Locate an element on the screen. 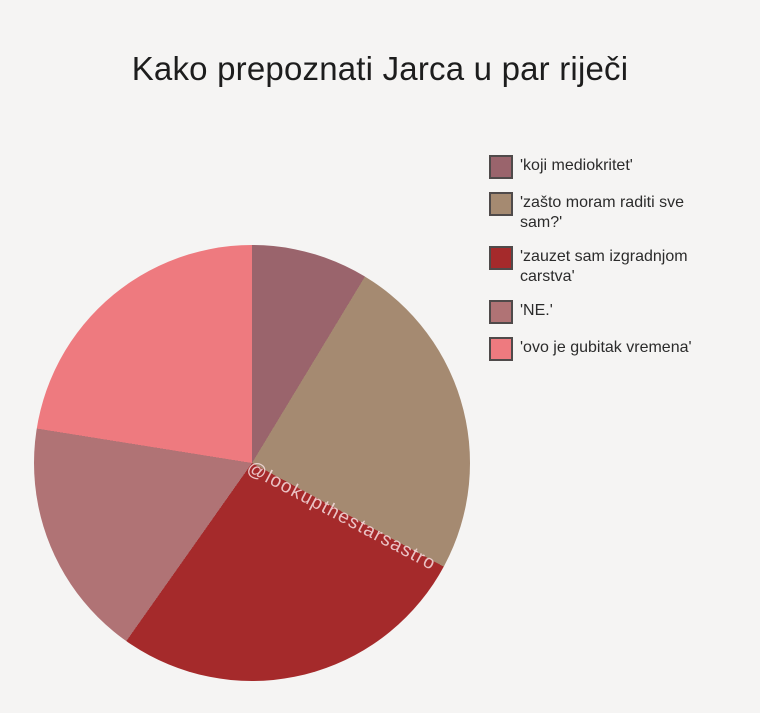 The width and height of the screenshot is (760, 713). legend-item: 'zašto moram raditi sve sam?' is located at coordinates (614, 212).